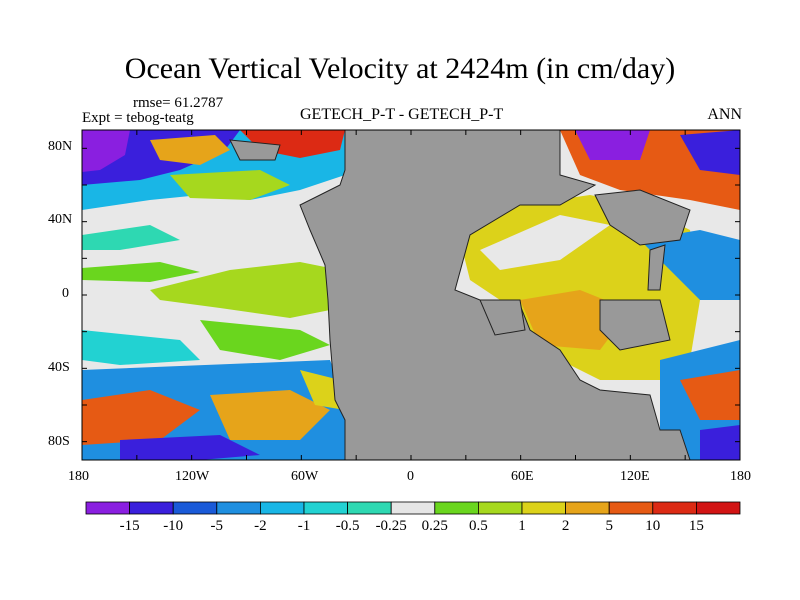 This screenshot has width=800, height=600. What do you see at coordinates (305, 476) in the screenshot?
I see `x-tick-label: 60W` at bounding box center [305, 476].